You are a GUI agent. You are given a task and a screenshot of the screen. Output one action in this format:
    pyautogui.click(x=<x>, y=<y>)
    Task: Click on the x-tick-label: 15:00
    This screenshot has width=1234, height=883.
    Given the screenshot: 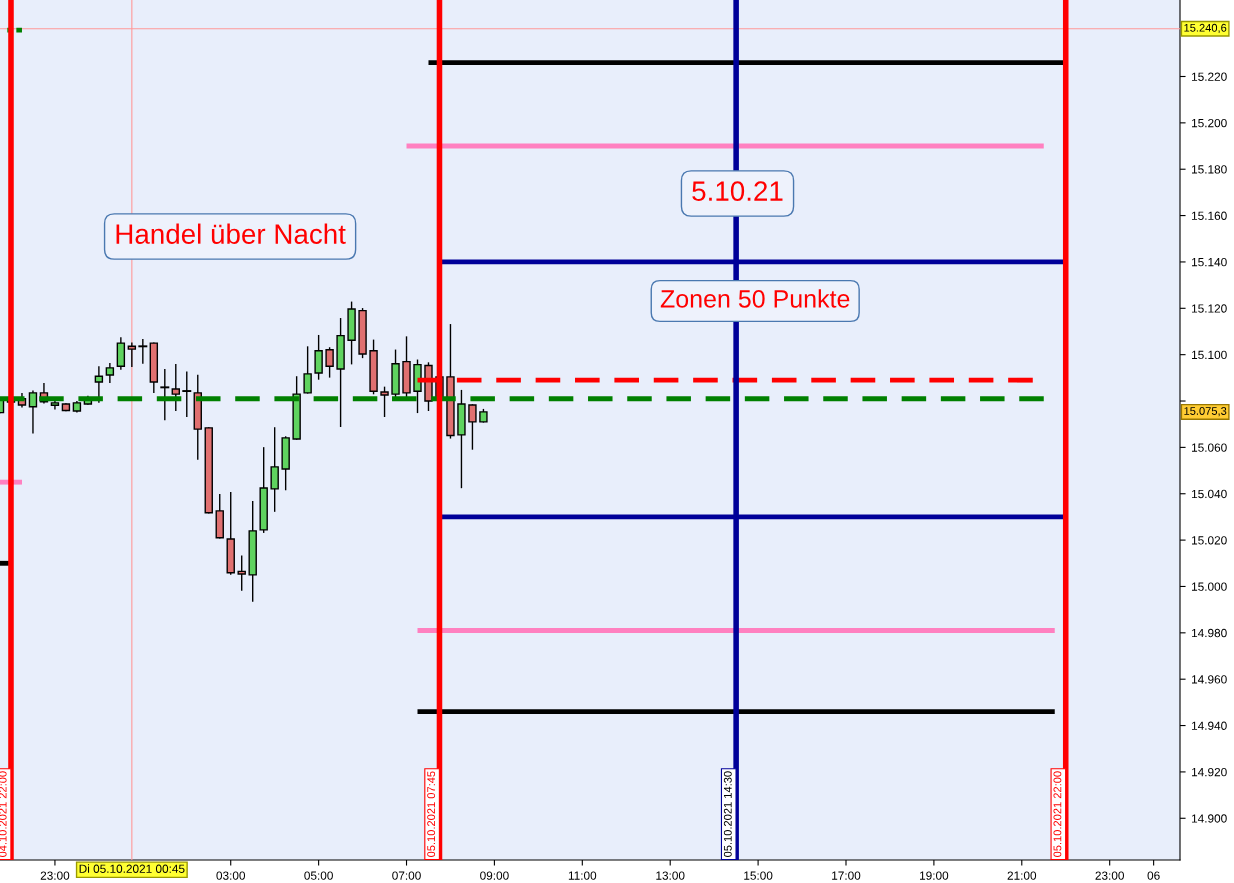 What is the action you would take?
    pyautogui.click(x=758, y=875)
    